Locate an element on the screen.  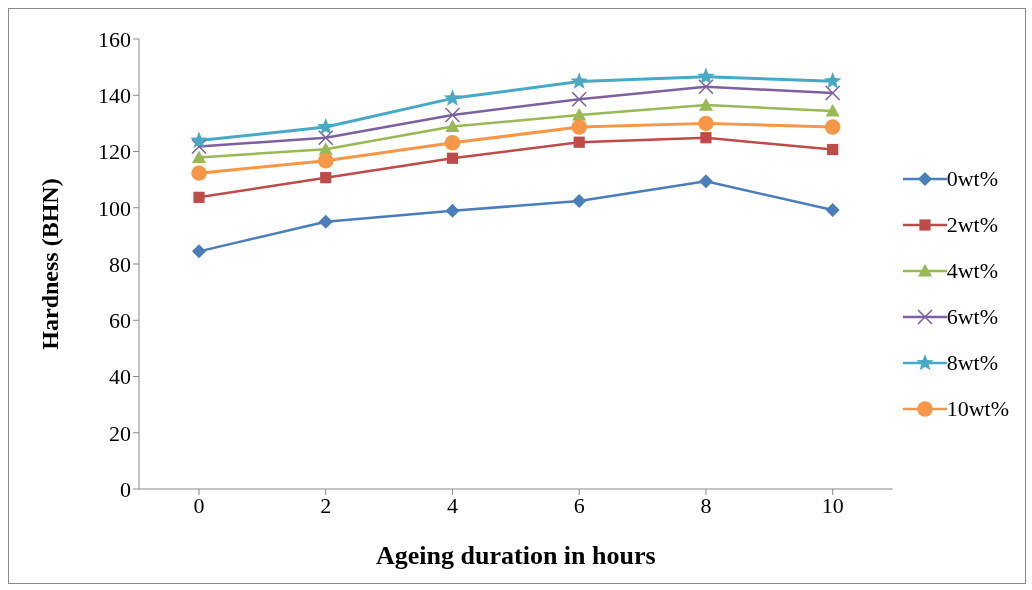
legend-label: 8wt% is located at coordinates (972, 363).